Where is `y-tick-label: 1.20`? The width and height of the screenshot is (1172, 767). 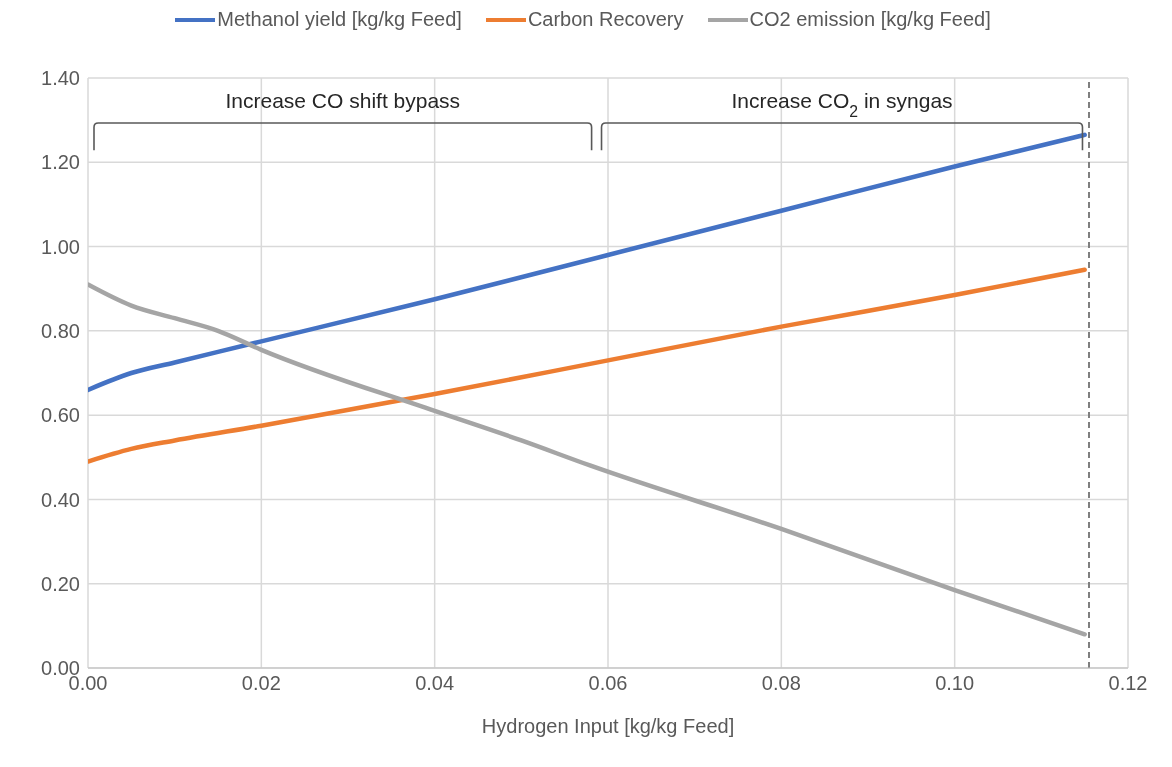
y-tick-label: 1.20 is located at coordinates (60, 162).